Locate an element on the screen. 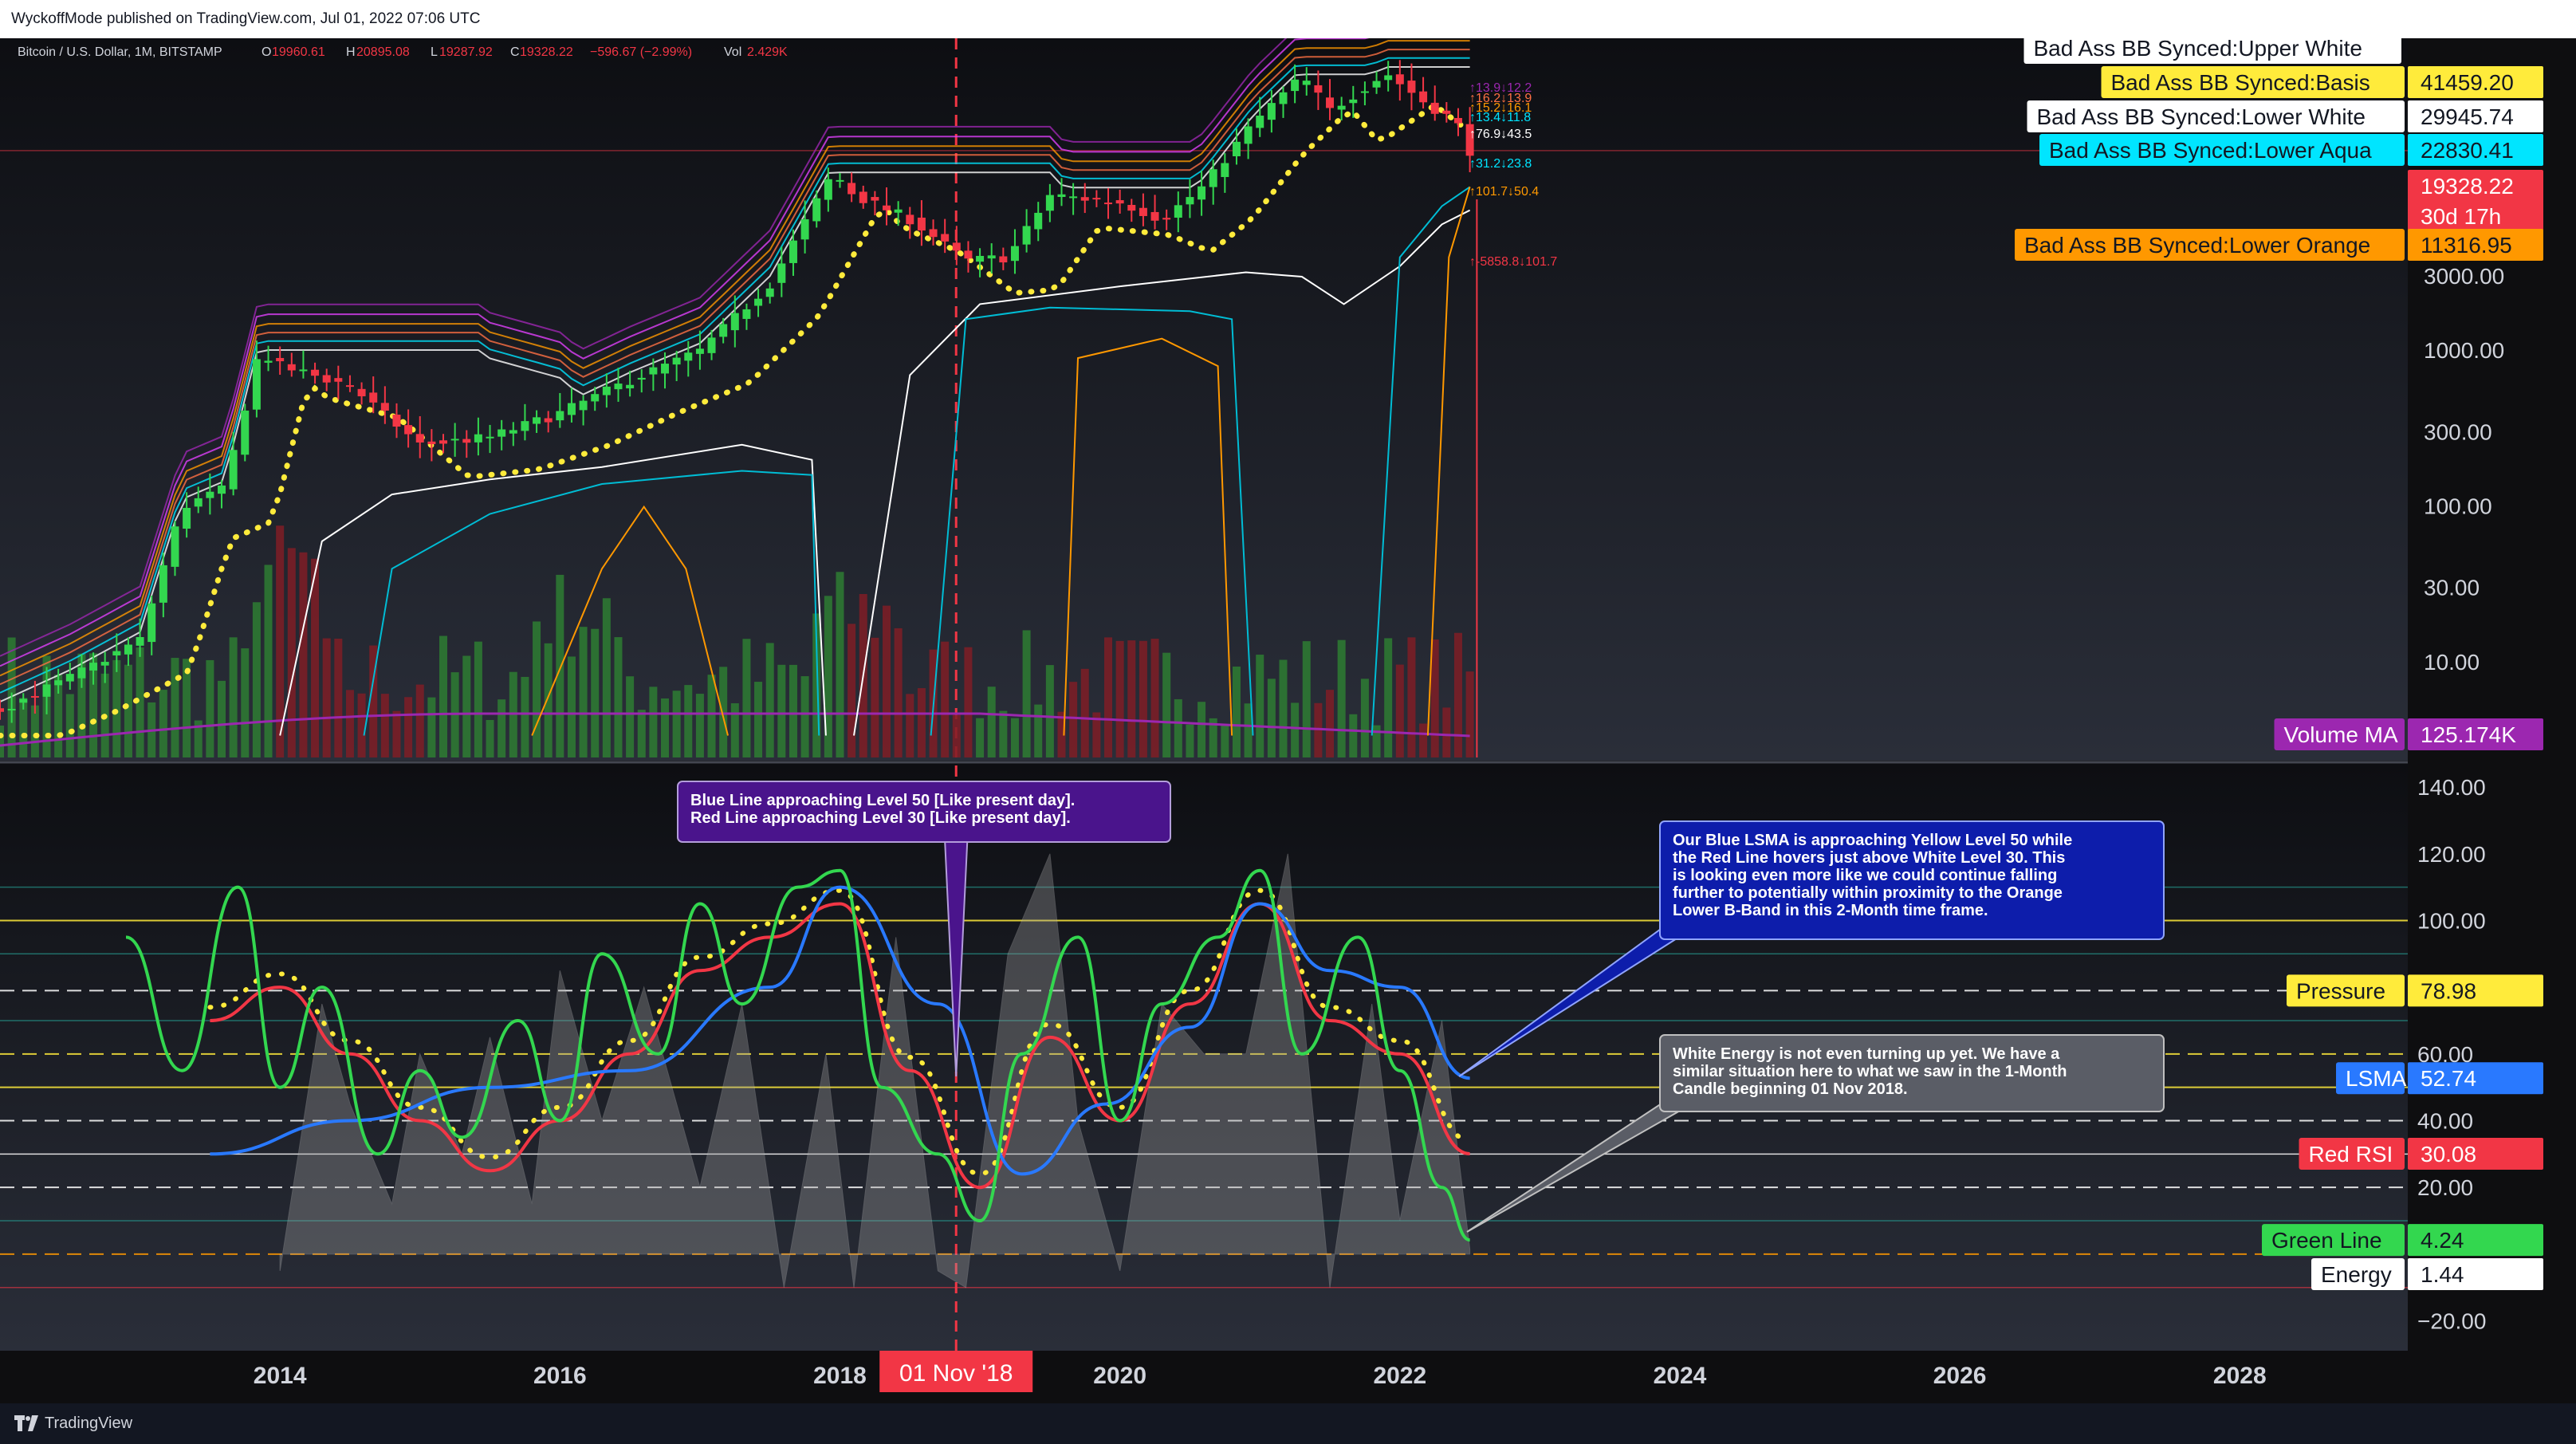 This screenshot has height=1444, width=2576. tag-lsma: LSMA 52.74 is located at coordinates (2440, 1078).